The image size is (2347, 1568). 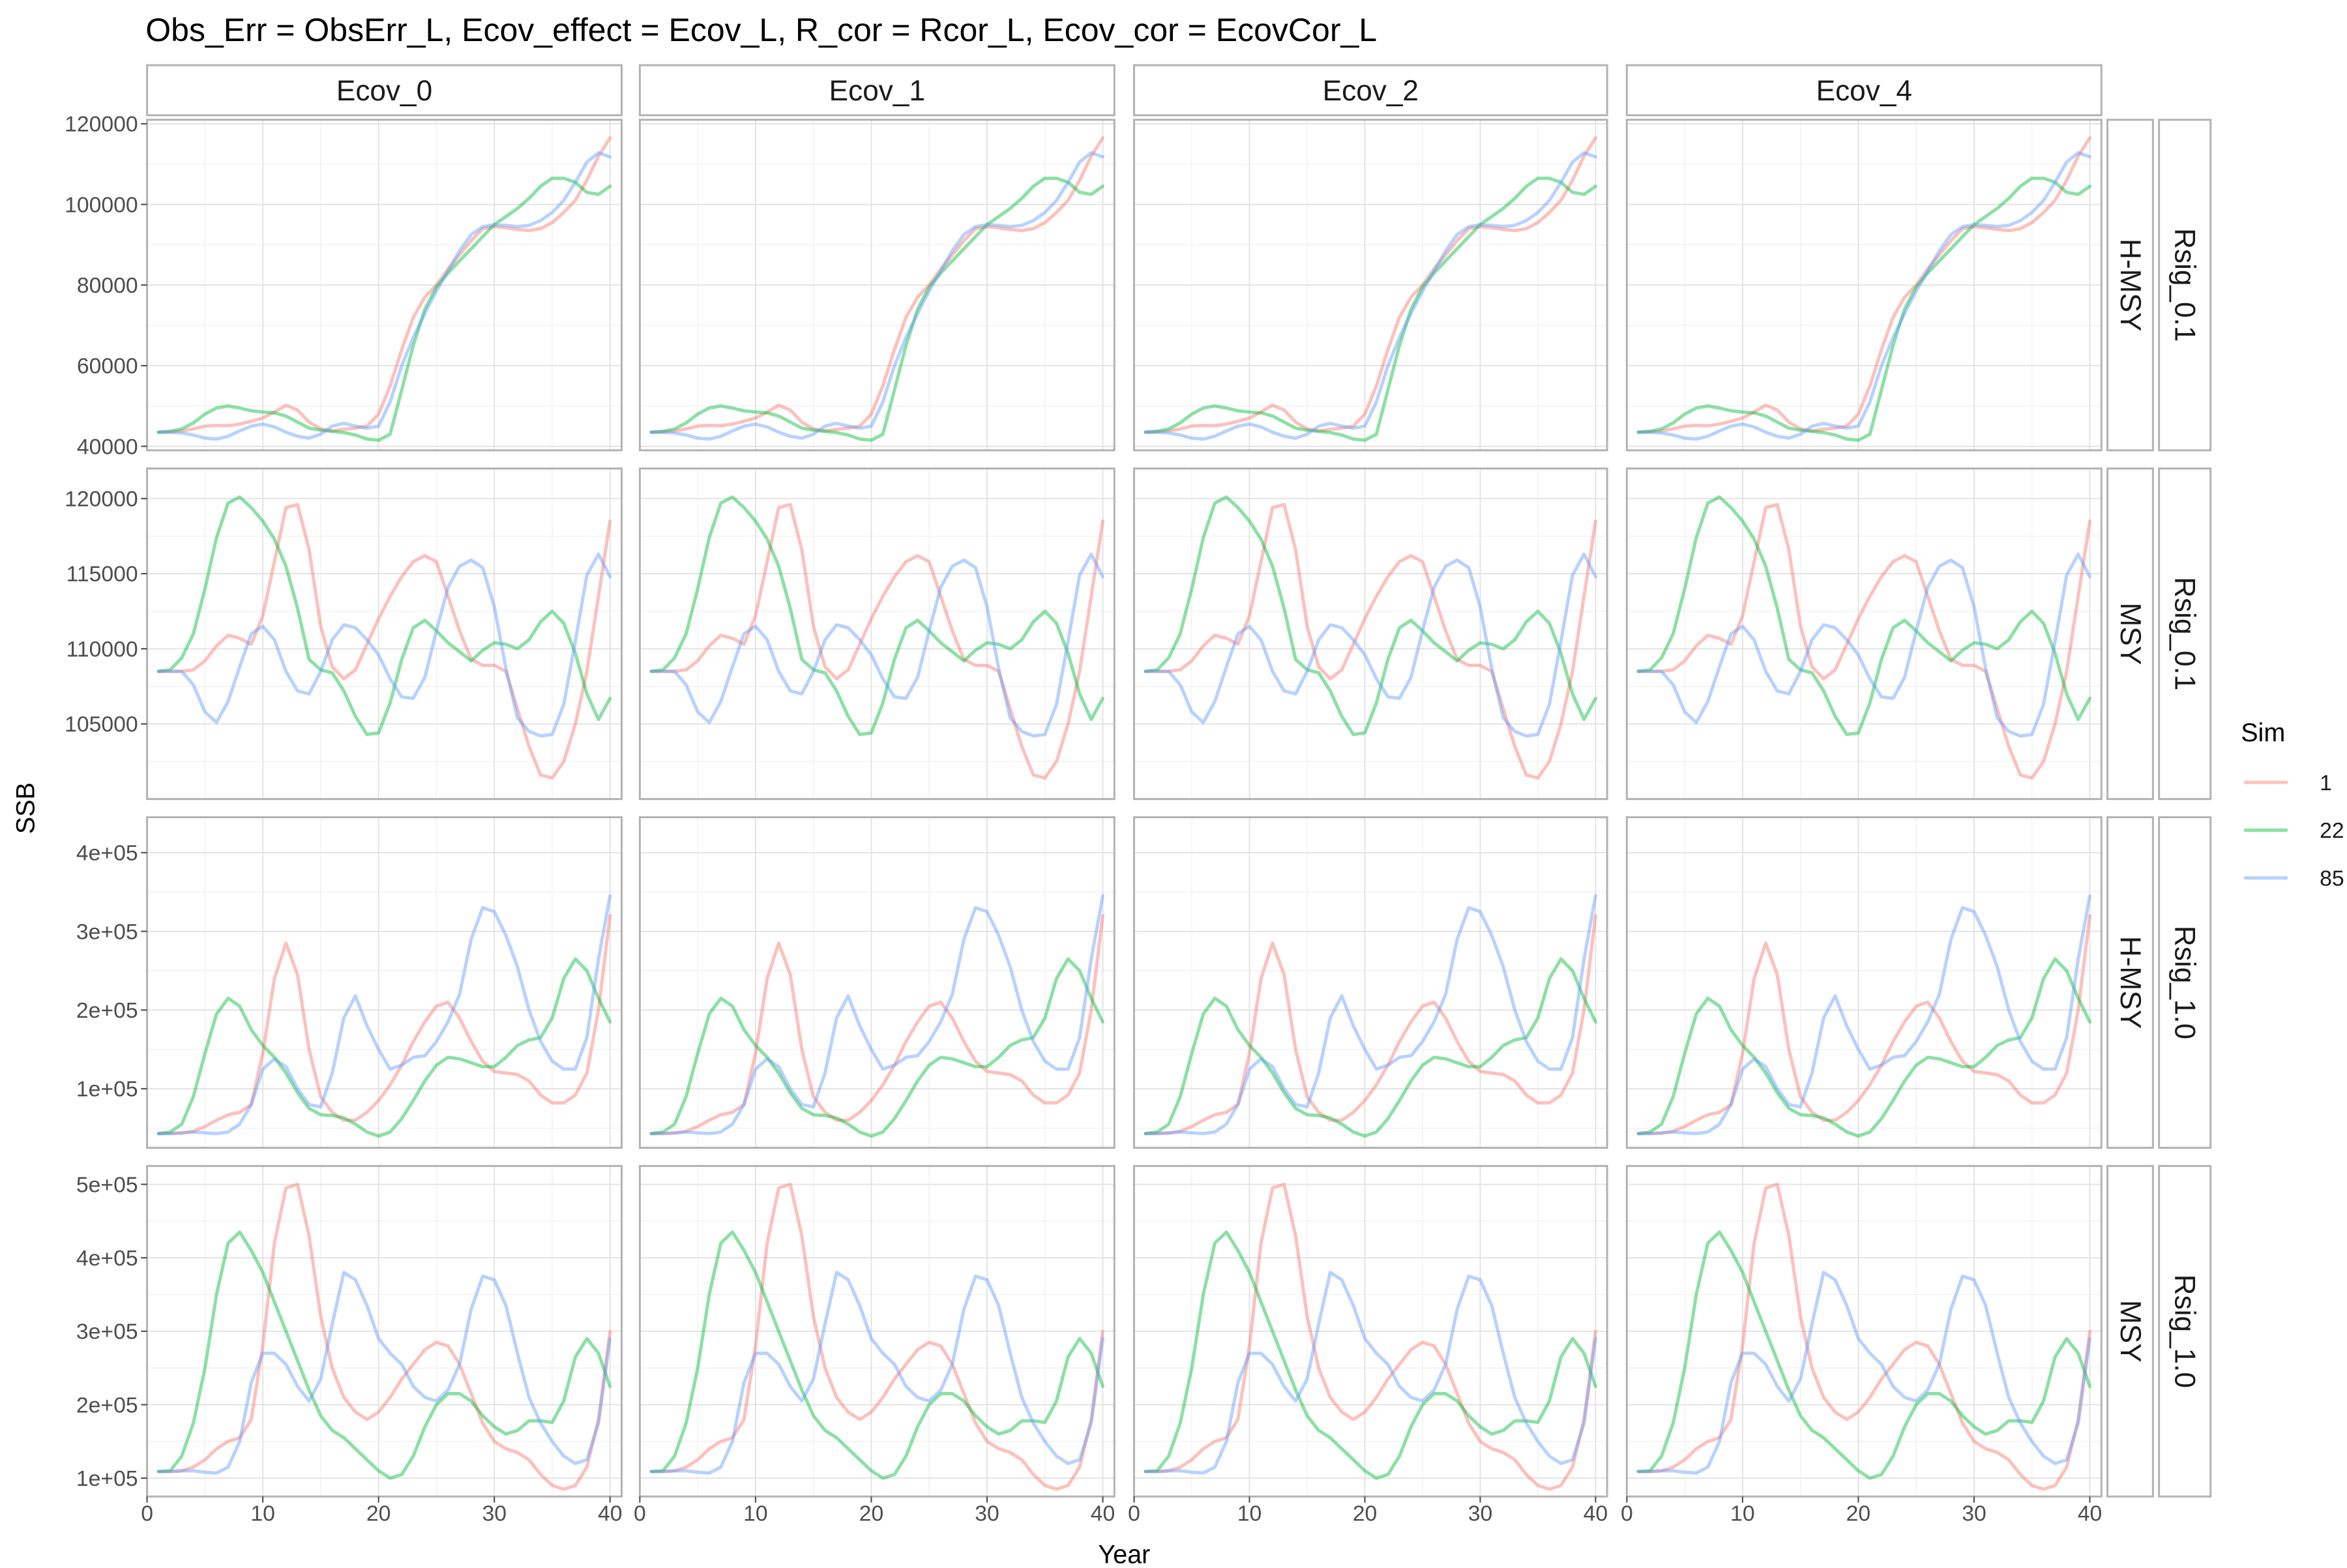 I want to click on column-strip-label: Ecov_4, so click(x=1864, y=91).